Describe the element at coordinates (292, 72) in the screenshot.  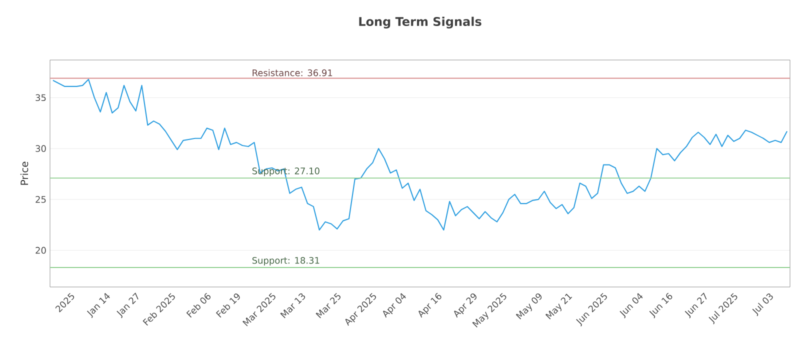
I see `ref-line-label: Resistance: 36.91` at that location.